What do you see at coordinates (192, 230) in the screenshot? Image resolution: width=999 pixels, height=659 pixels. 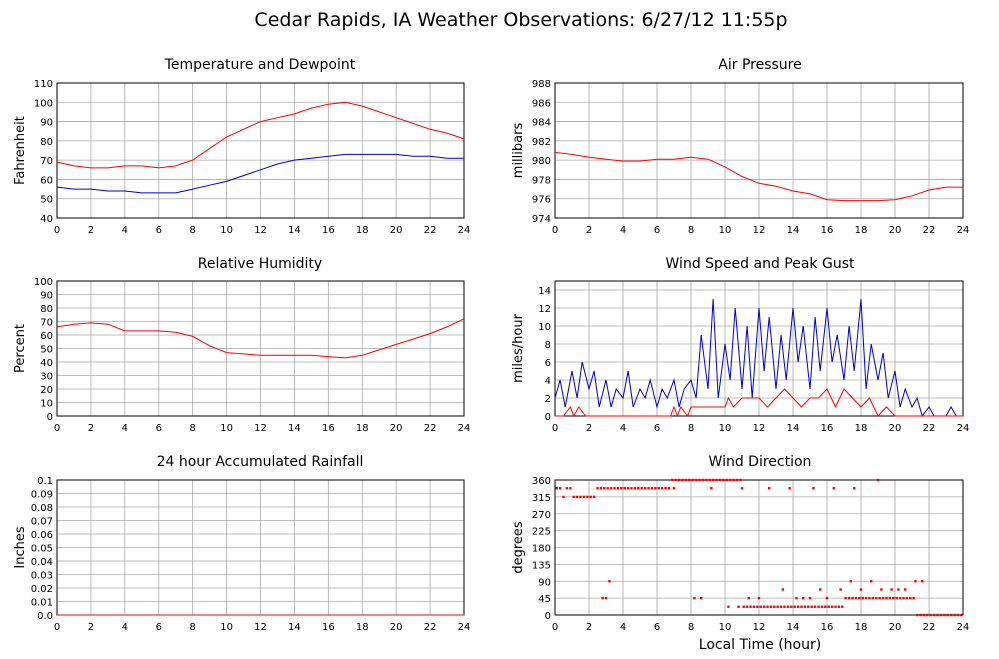 I see `temp-x-tick-label: 8` at bounding box center [192, 230].